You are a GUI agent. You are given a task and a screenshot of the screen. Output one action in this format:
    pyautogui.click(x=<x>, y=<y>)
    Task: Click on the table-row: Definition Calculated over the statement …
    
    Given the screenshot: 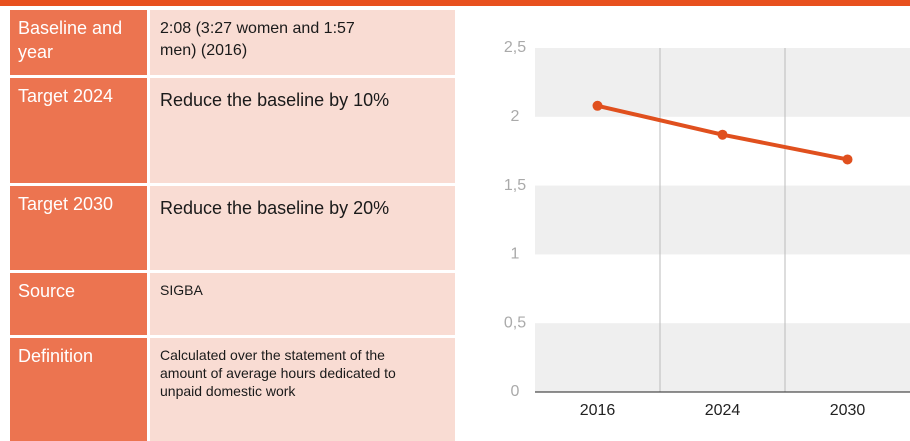 What is the action you would take?
    pyautogui.click(x=232, y=389)
    